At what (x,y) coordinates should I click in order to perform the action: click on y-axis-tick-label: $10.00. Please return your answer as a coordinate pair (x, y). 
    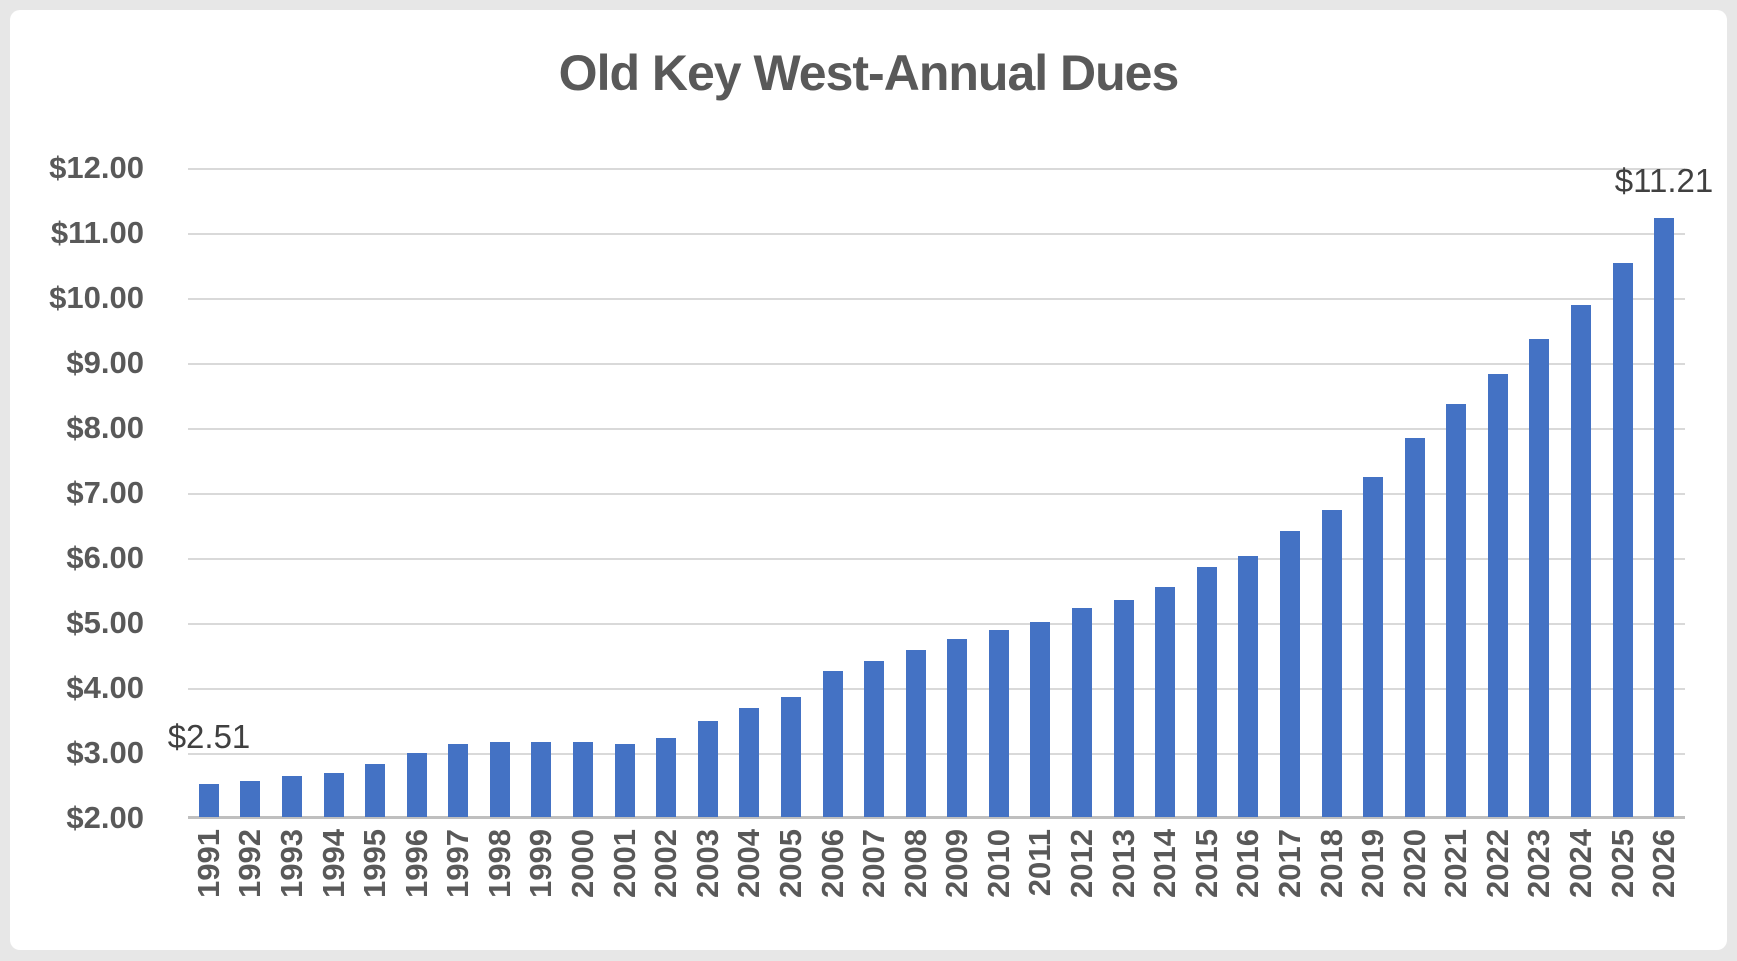
    Looking at the image, I should click on (96, 297).